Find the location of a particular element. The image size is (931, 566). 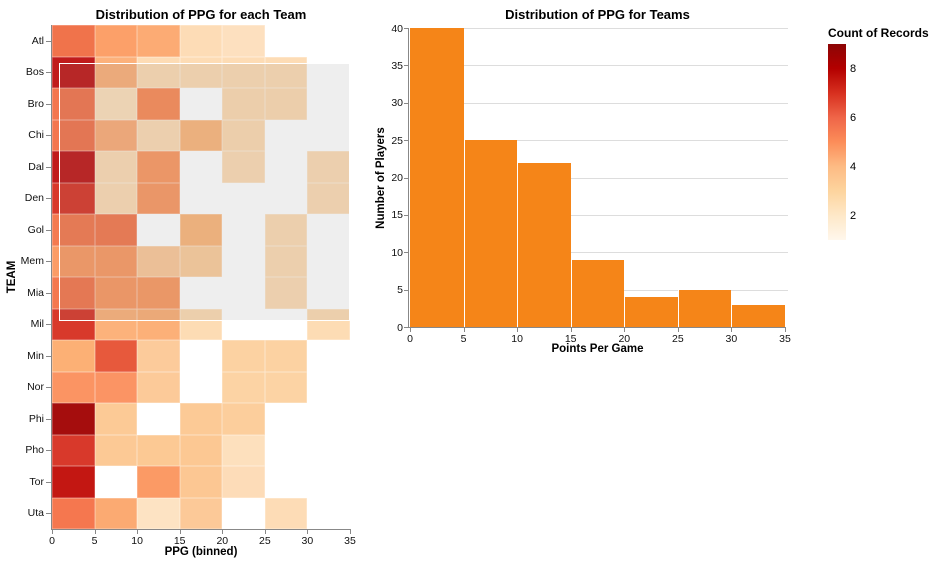

gridline is located at coordinates (599, 253).